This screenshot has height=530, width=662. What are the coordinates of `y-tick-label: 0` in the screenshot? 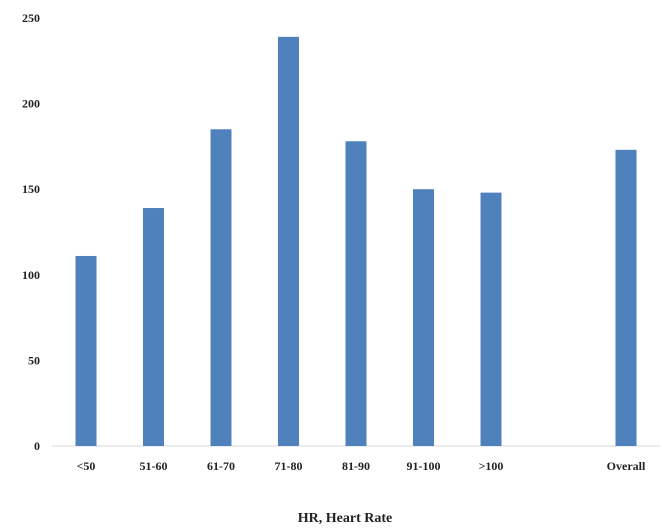 It's located at (37, 446).